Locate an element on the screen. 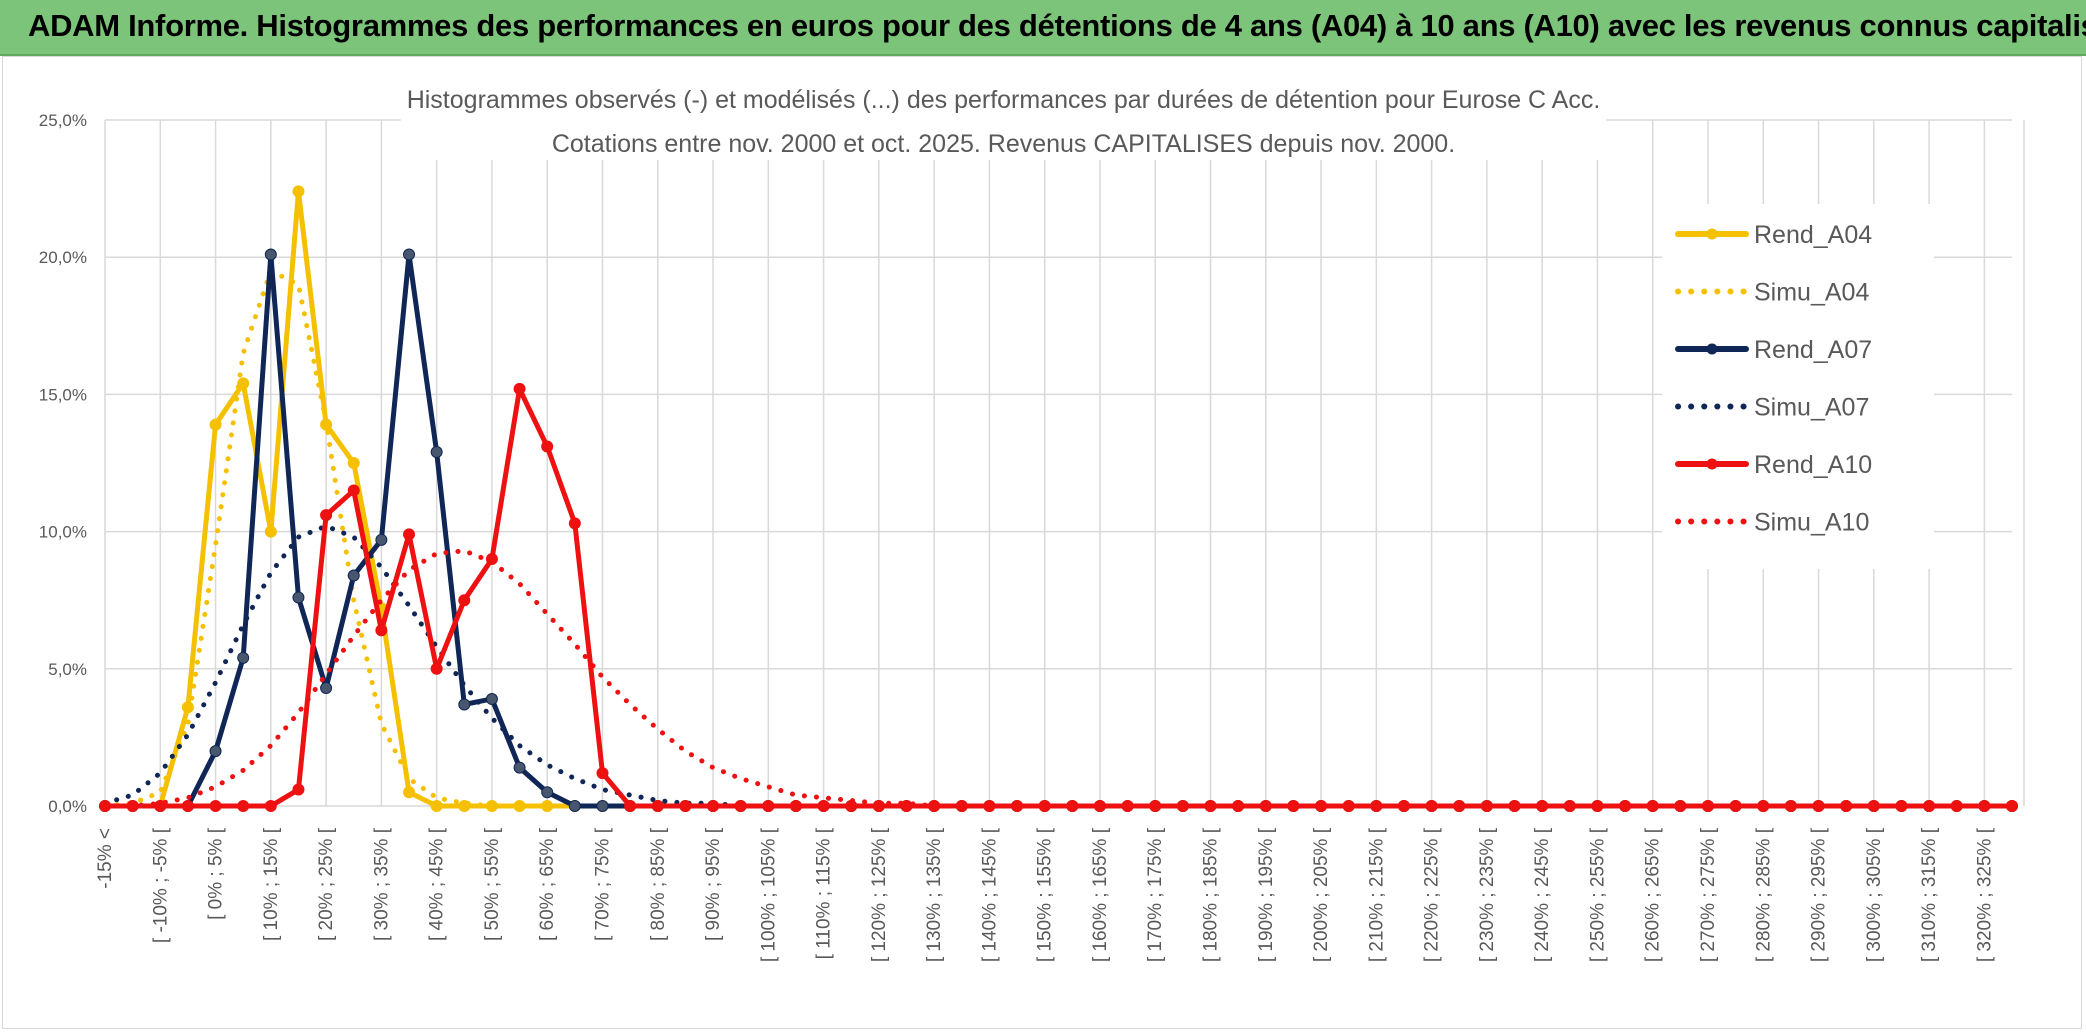  legend-label-simu-a10: Simu_A10 is located at coordinates (1811, 523).